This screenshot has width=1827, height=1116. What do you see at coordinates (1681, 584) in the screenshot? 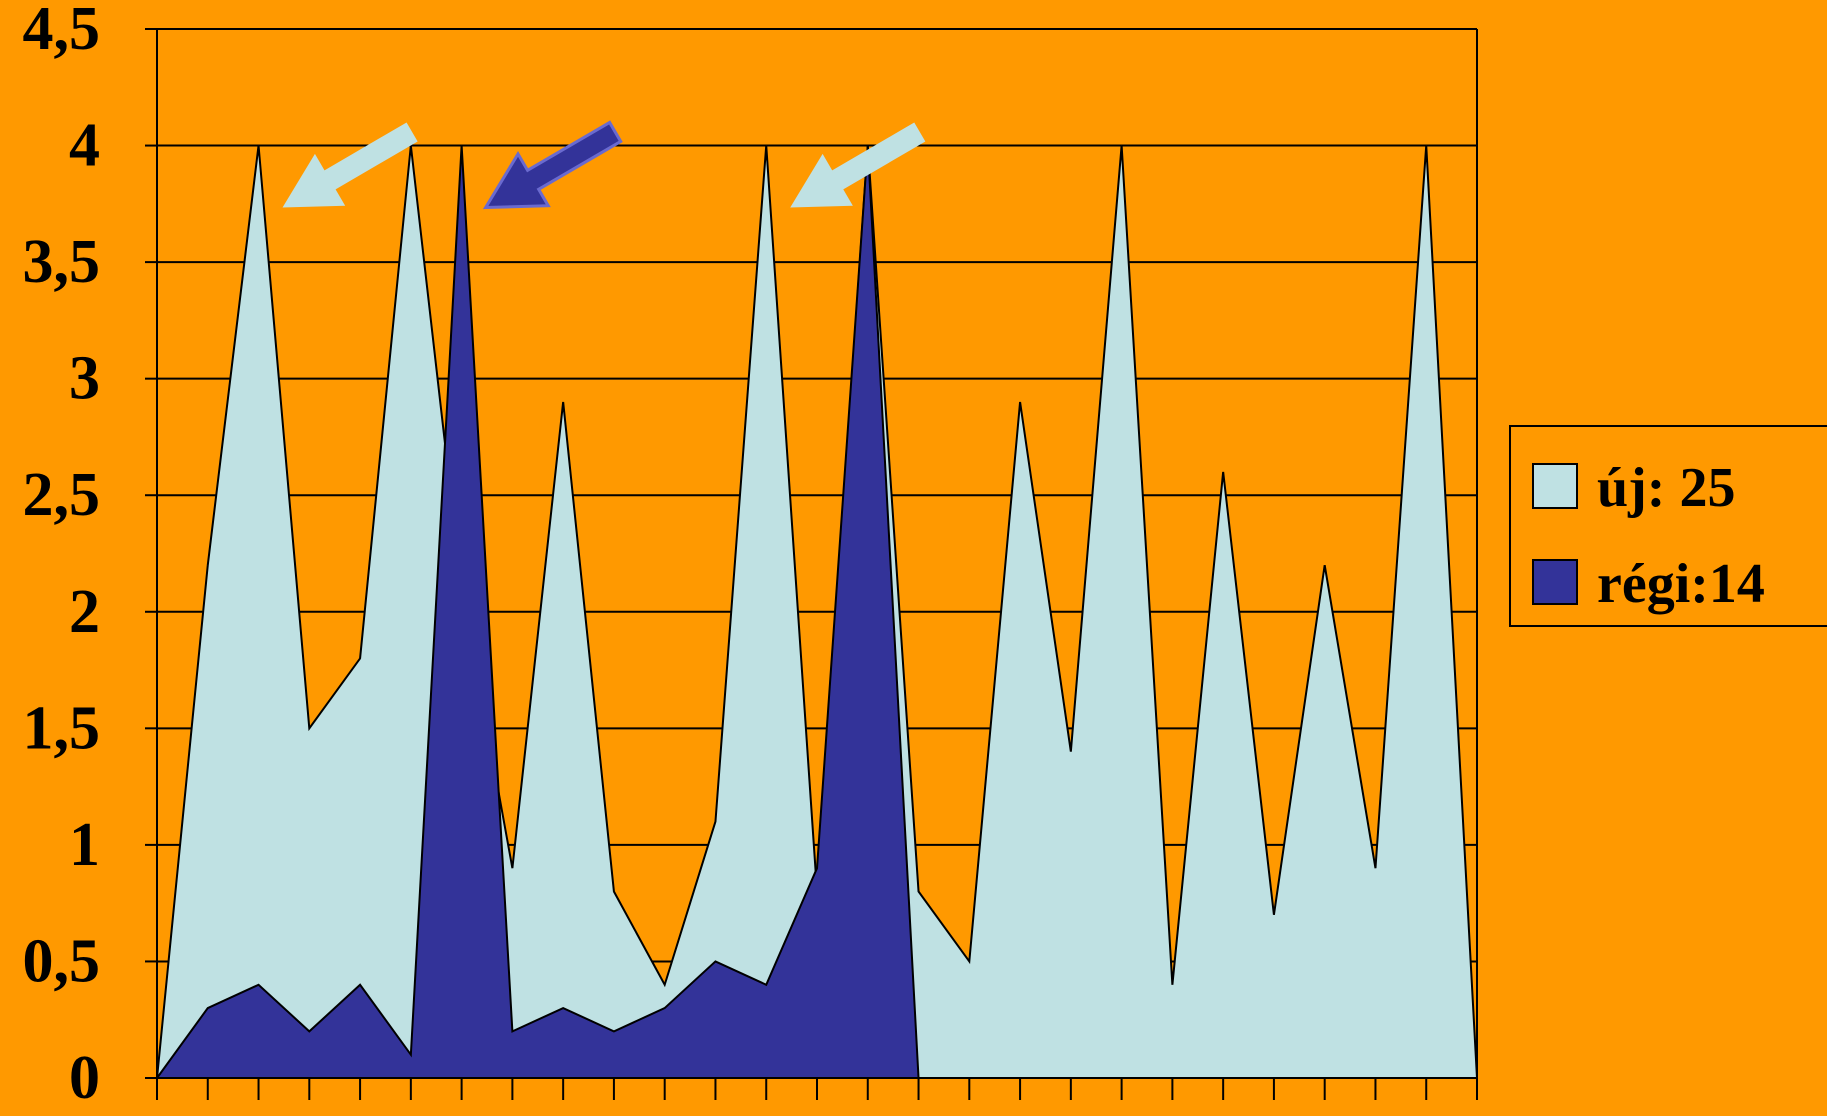
I see `legend-label-old: régi:14` at bounding box center [1681, 584].